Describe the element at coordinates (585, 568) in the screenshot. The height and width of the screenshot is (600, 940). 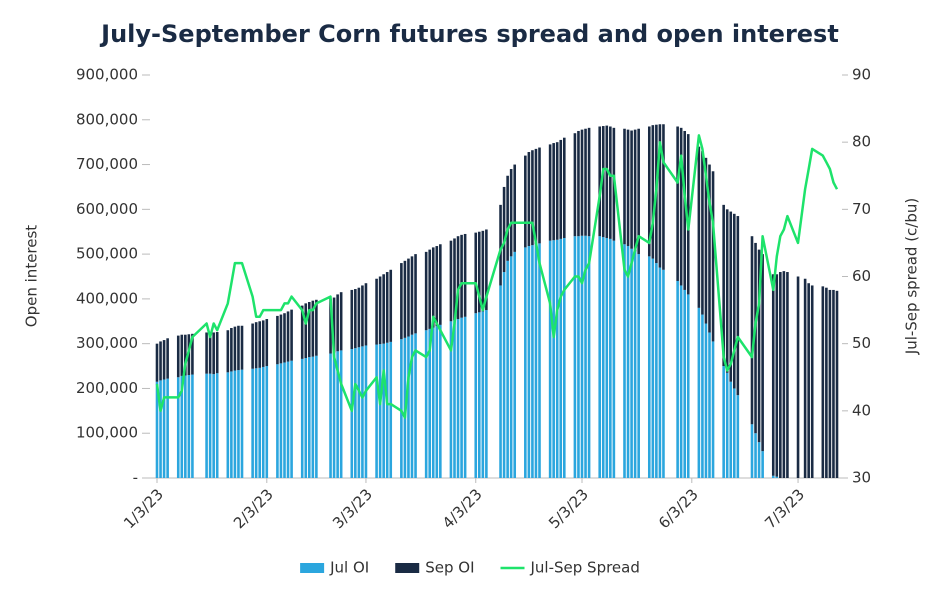
I see `legend-label: Jul-Sep Spread` at that location.